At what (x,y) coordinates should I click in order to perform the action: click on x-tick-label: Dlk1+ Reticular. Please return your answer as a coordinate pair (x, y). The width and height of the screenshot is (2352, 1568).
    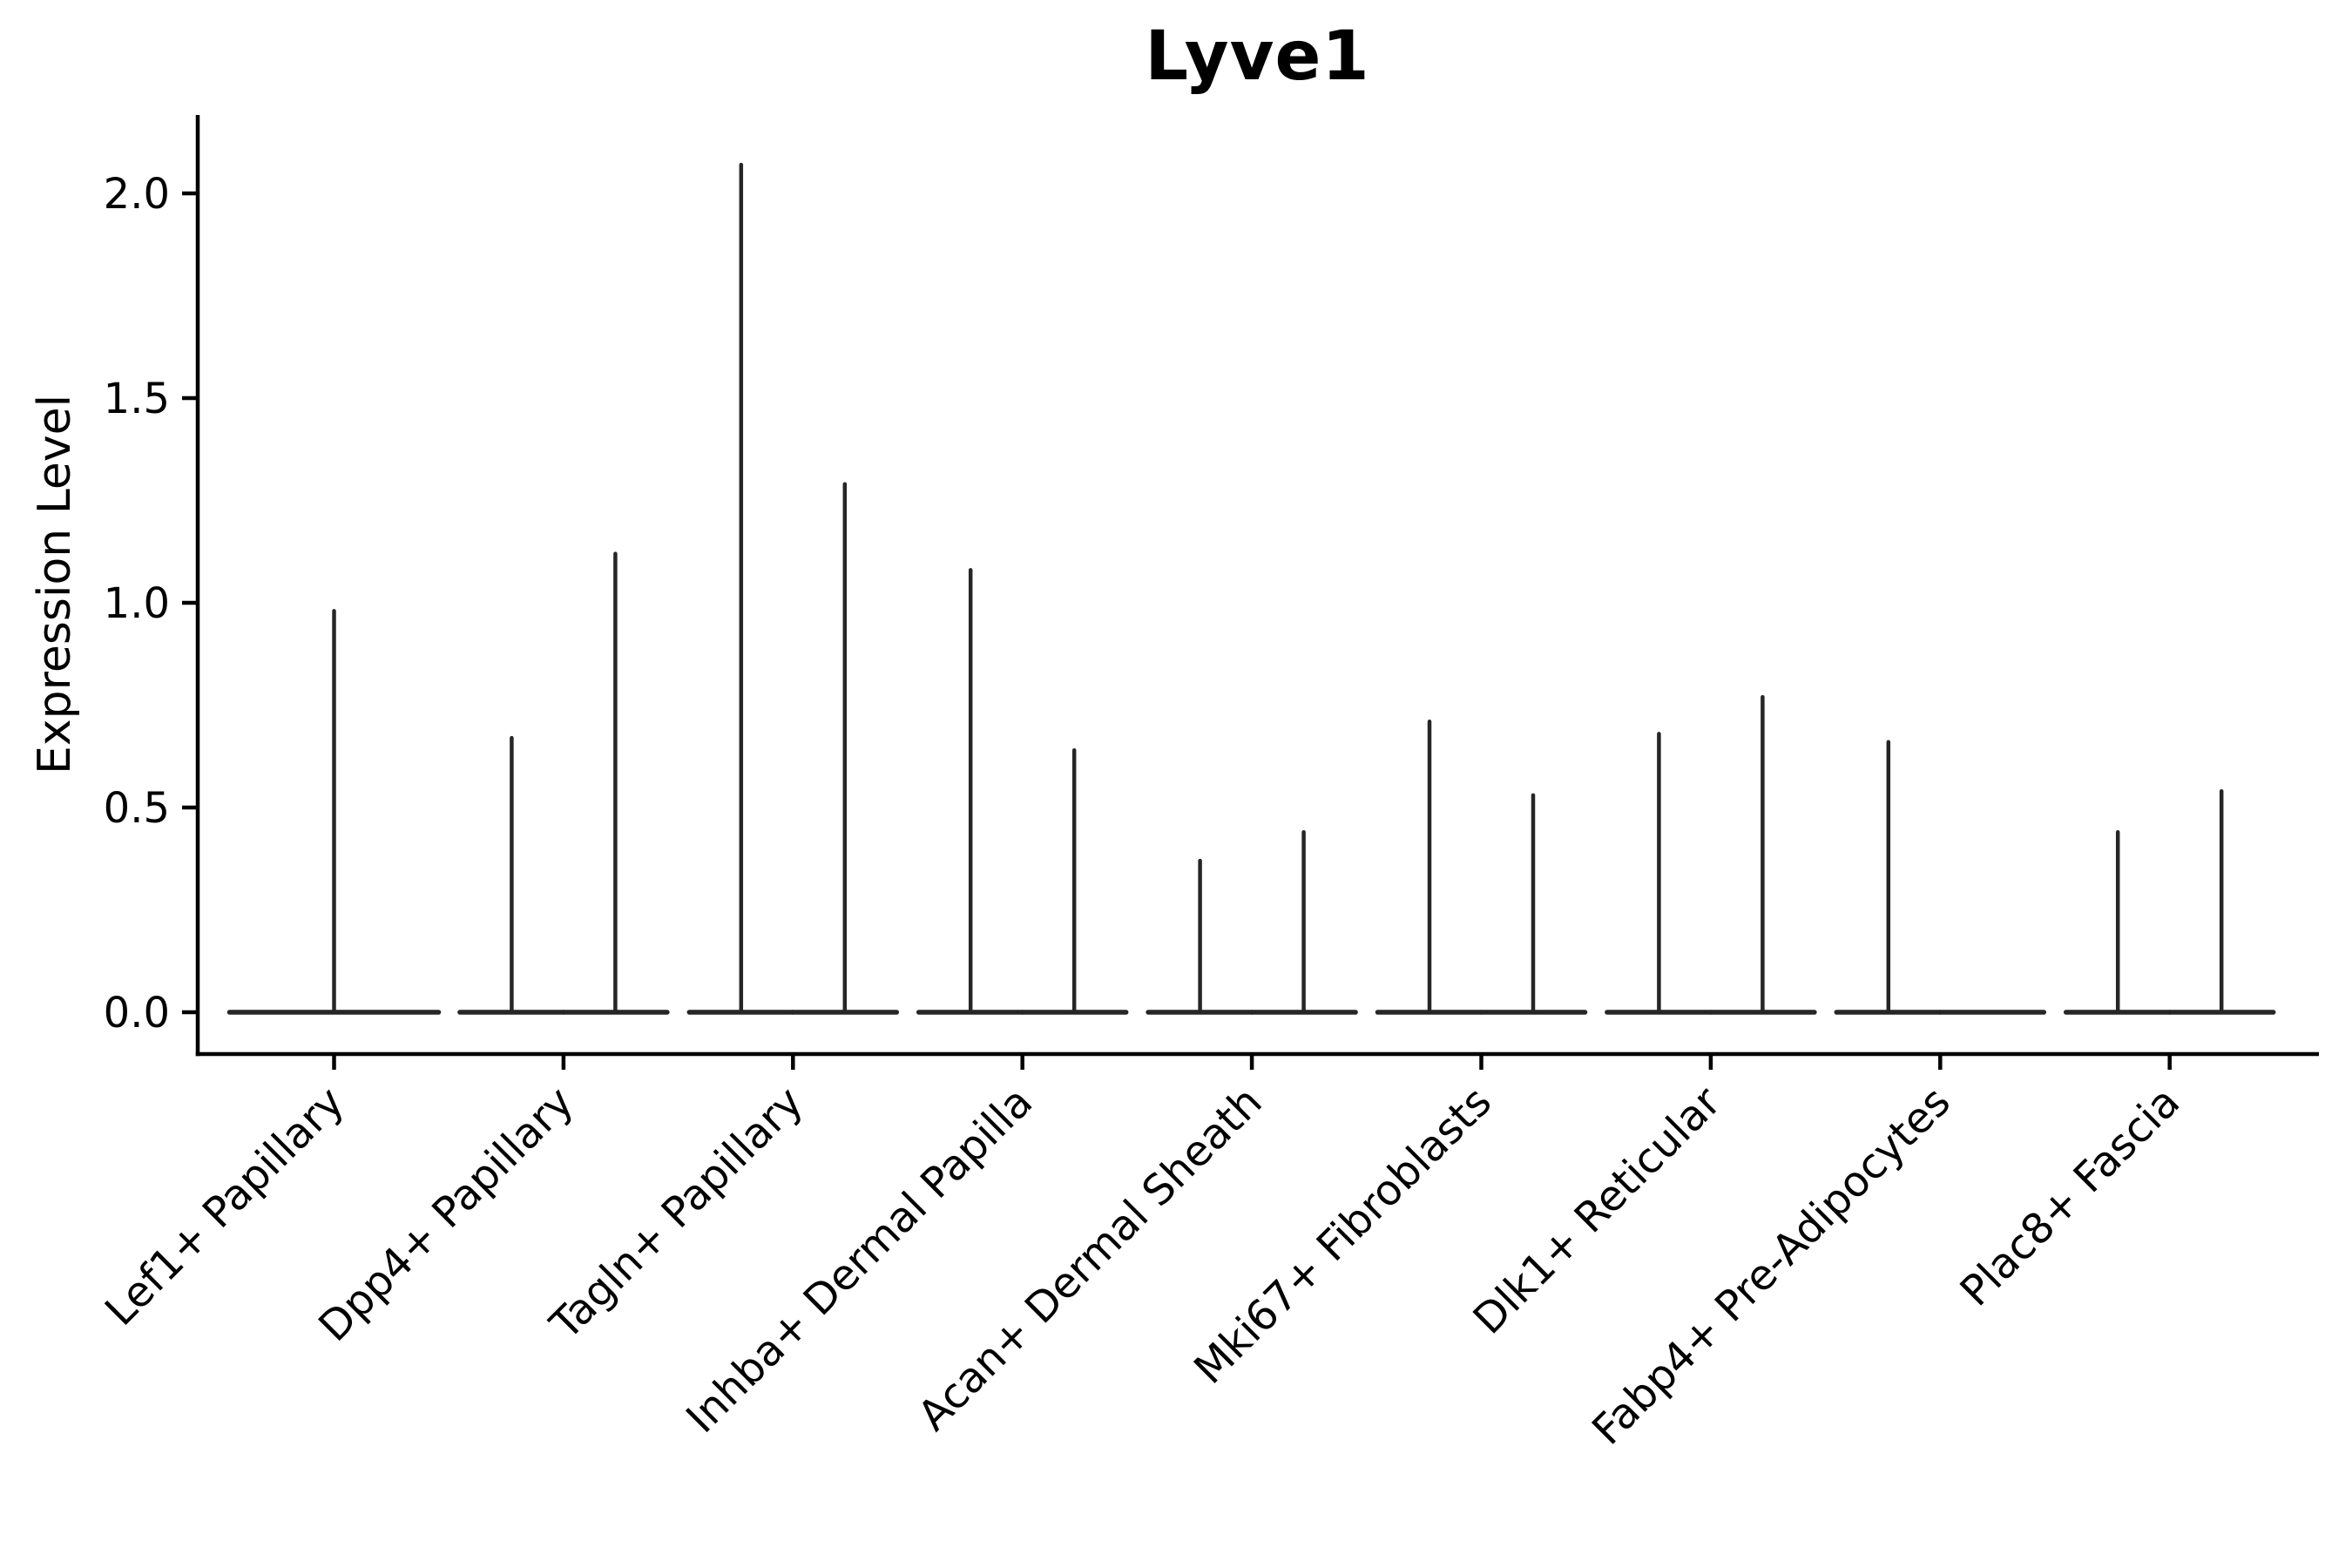
    Looking at the image, I should click on (1597, 1211).